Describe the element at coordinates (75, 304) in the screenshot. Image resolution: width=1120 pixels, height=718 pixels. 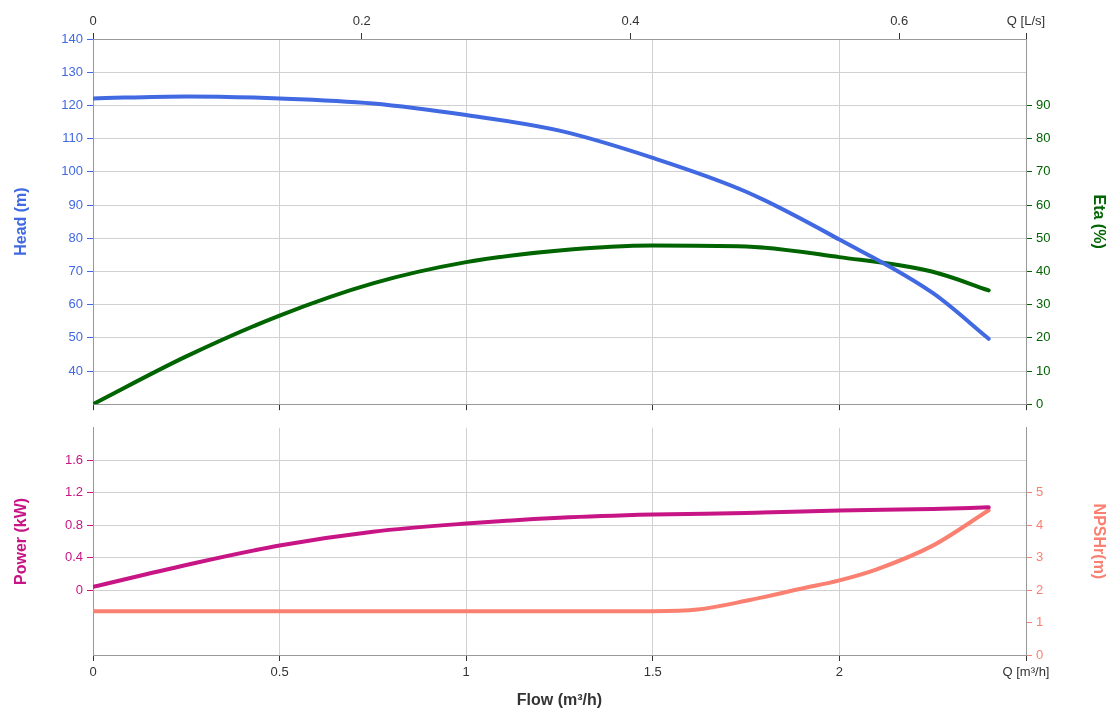
I see `y-tick-label: 60` at that location.